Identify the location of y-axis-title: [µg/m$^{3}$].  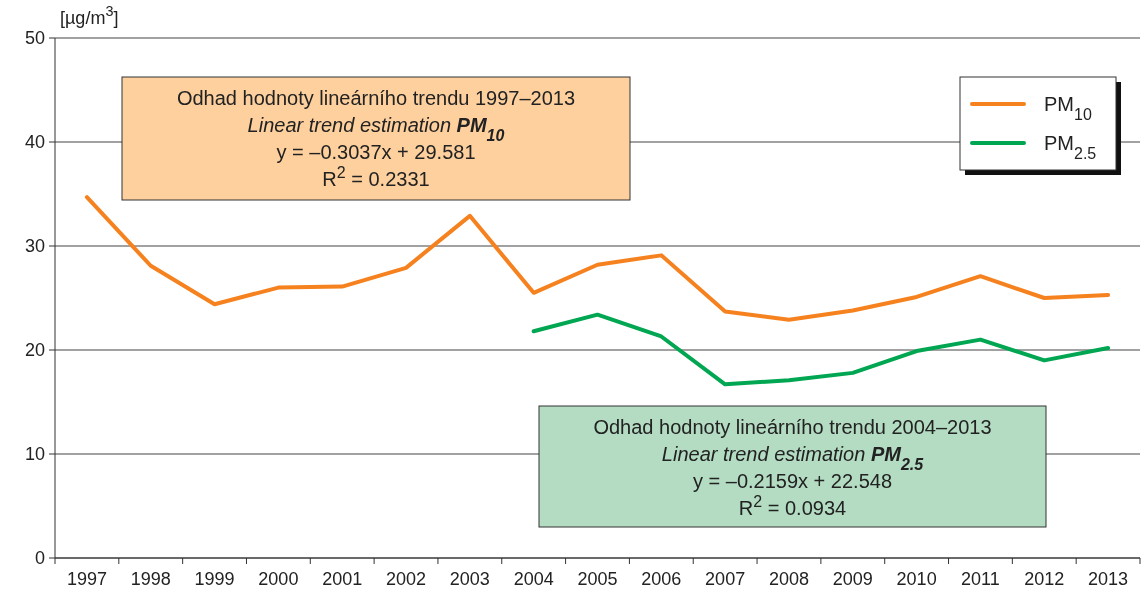
(89, 15).